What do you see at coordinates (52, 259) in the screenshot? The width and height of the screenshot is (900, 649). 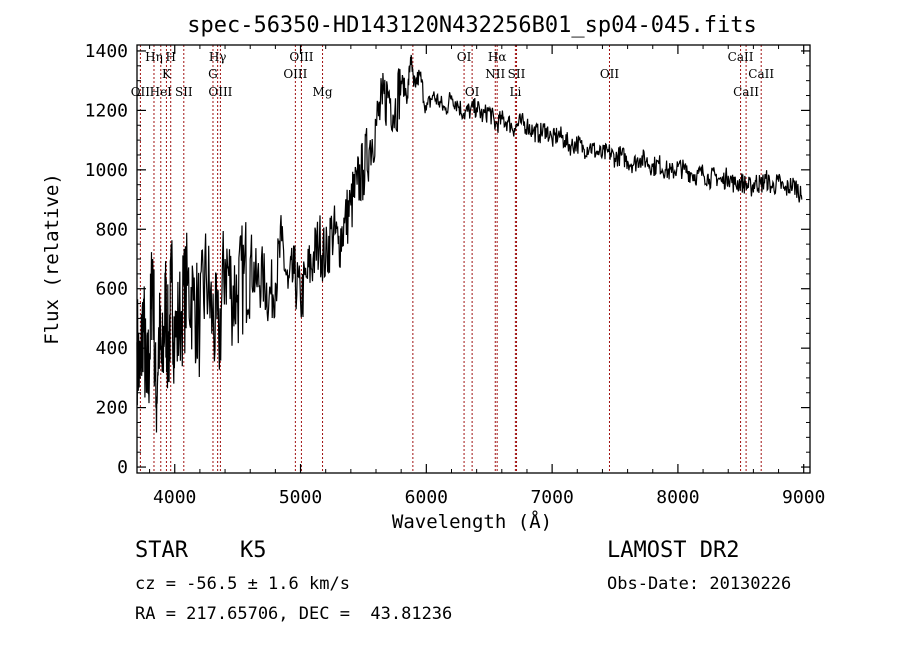 I see `y-axis-label: Flux (relative)` at bounding box center [52, 259].